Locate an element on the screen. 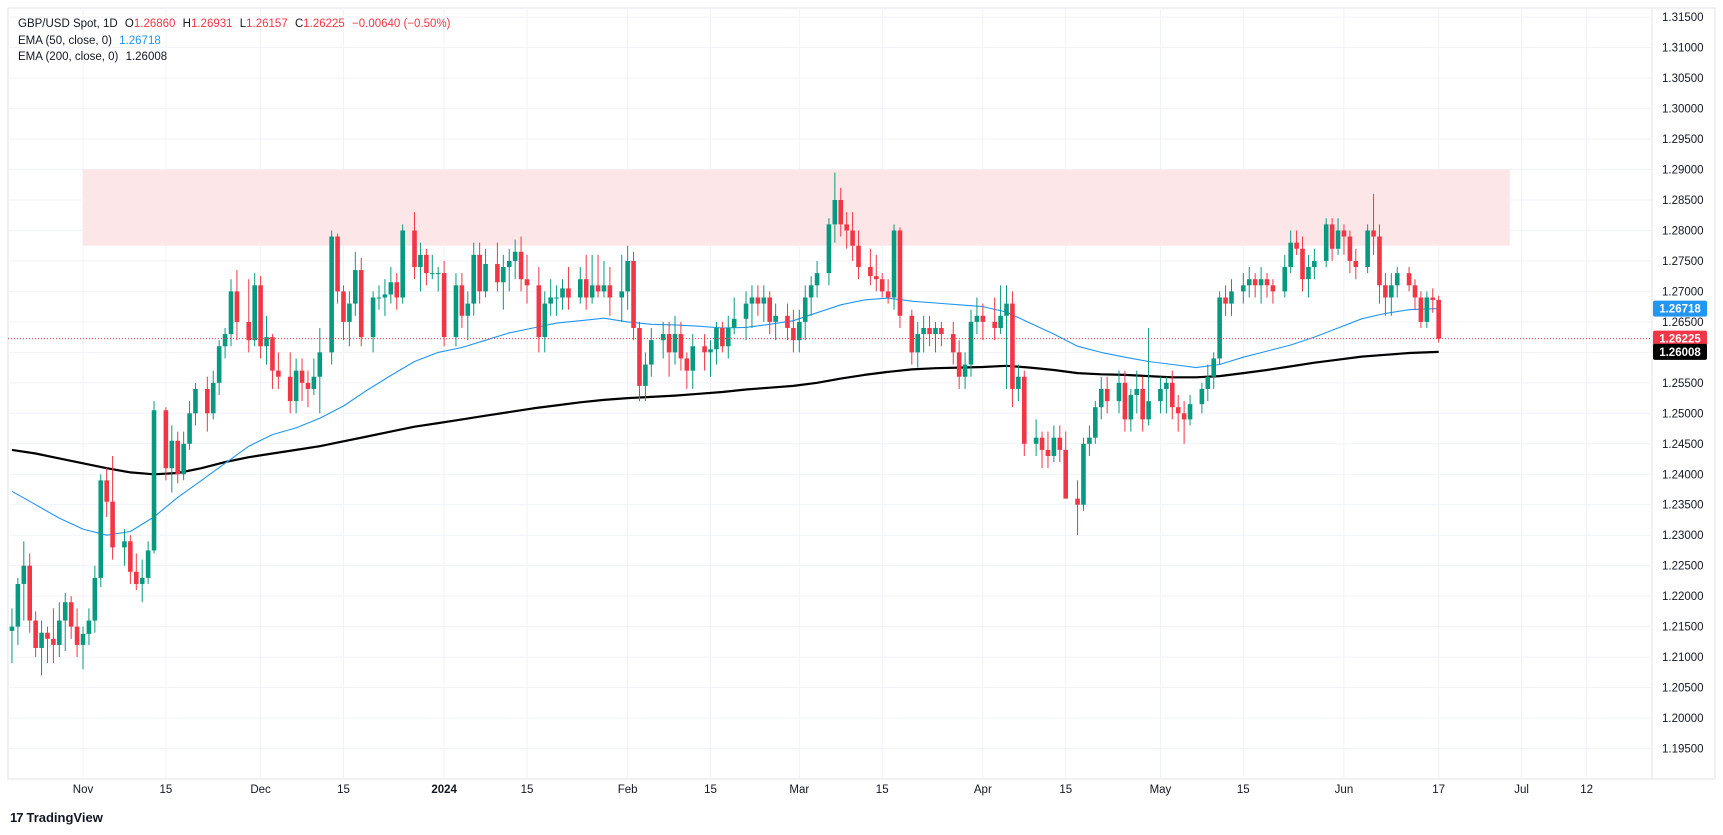  tradingview-brand: 17 TradingView is located at coordinates (56, 817).